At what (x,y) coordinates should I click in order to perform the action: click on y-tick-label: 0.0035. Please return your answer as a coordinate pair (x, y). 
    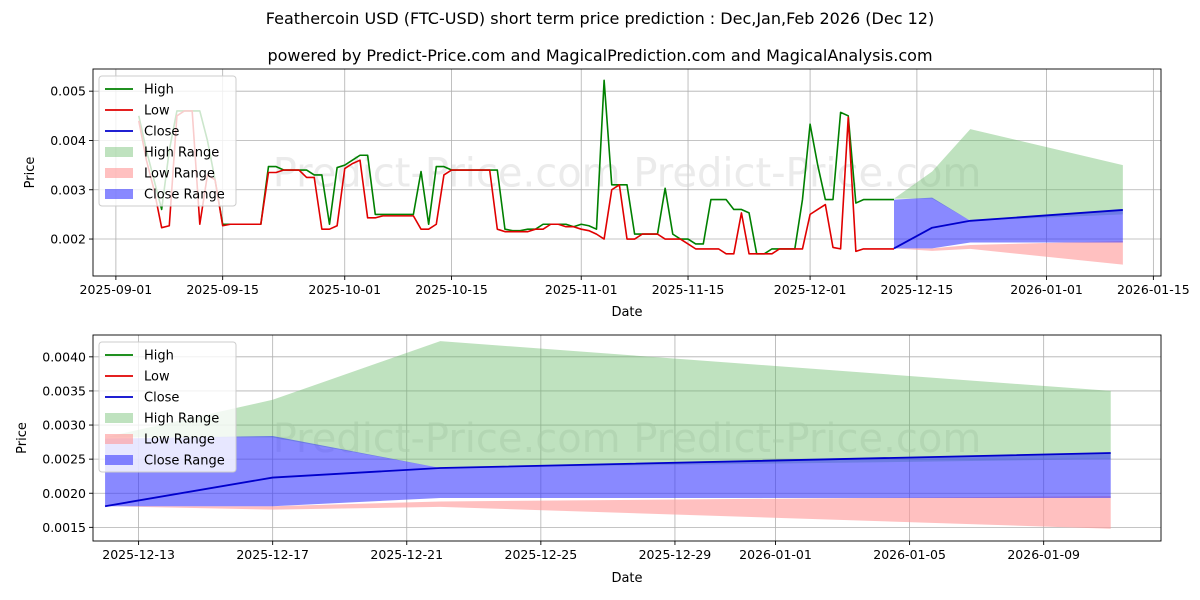
    Looking at the image, I should click on (64, 390).